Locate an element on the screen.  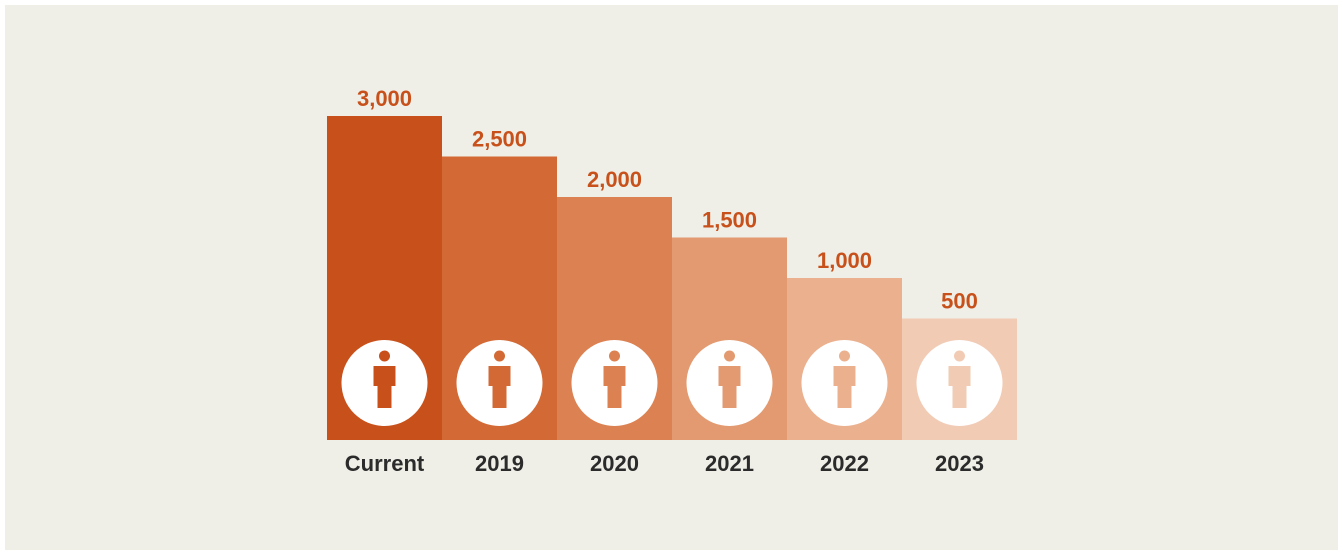
value-label: 2,000 is located at coordinates (614, 179).